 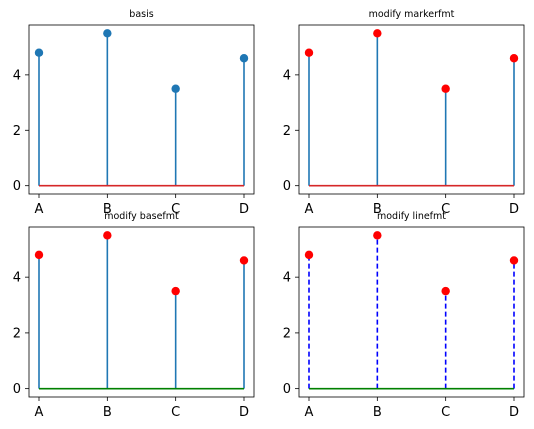 What do you see at coordinates (411, 216) in the screenshot?
I see `subplot-title: modify linefmt` at bounding box center [411, 216].